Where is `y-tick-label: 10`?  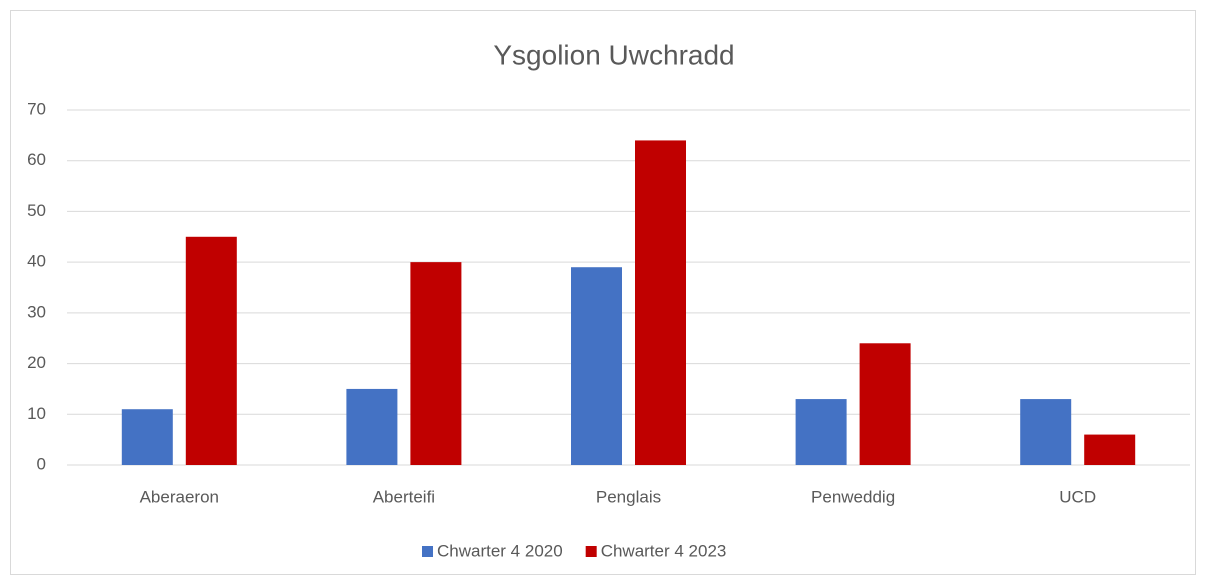 y-tick-label: 10 is located at coordinates (36, 413).